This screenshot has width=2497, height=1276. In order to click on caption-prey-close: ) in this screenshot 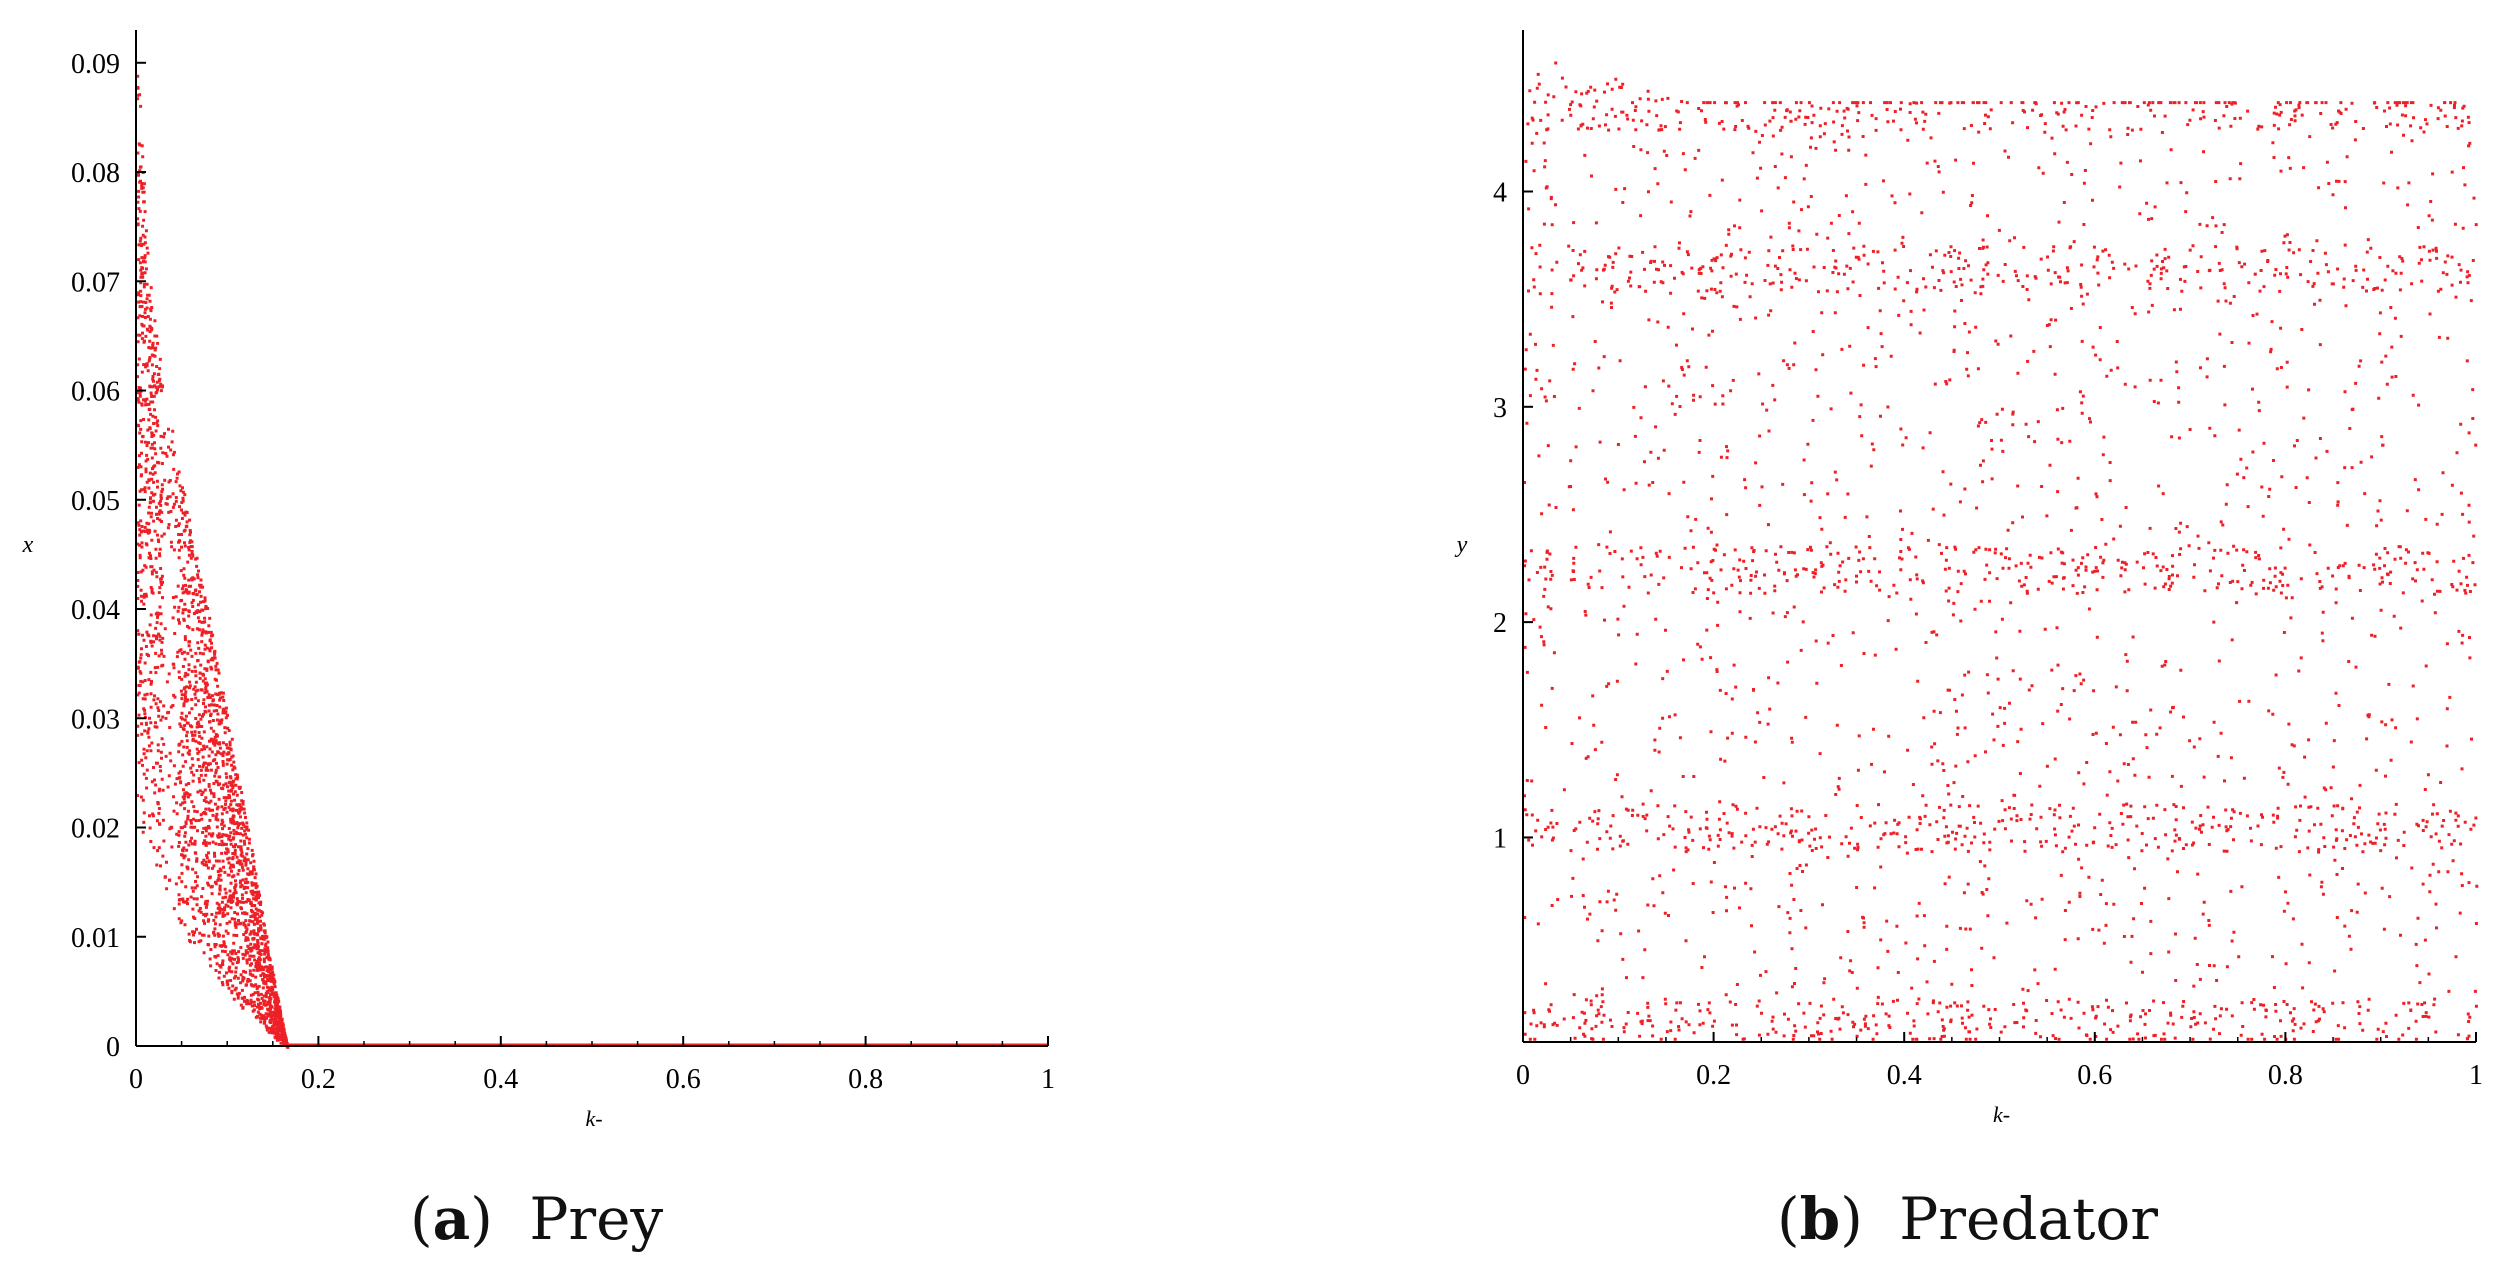, I will do `click(481, 1219)`.